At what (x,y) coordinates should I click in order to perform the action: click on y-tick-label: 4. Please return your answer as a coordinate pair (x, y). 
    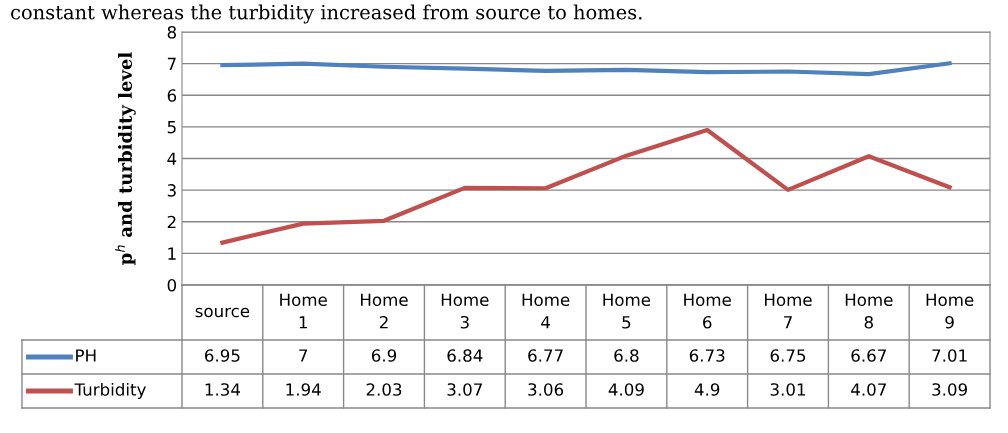
    Looking at the image, I should click on (172, 158).